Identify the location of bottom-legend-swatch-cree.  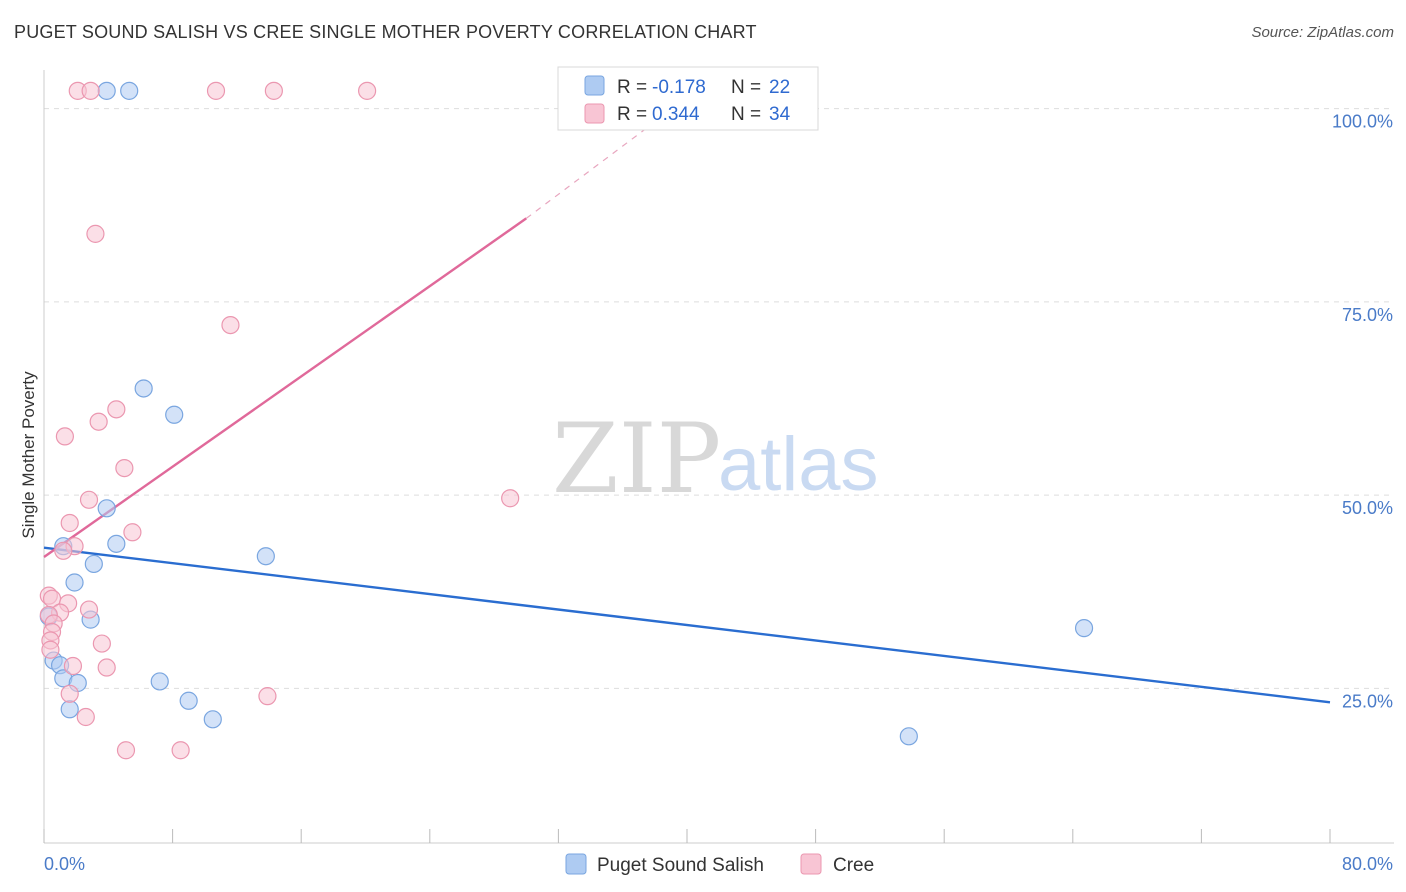
(811, 864).